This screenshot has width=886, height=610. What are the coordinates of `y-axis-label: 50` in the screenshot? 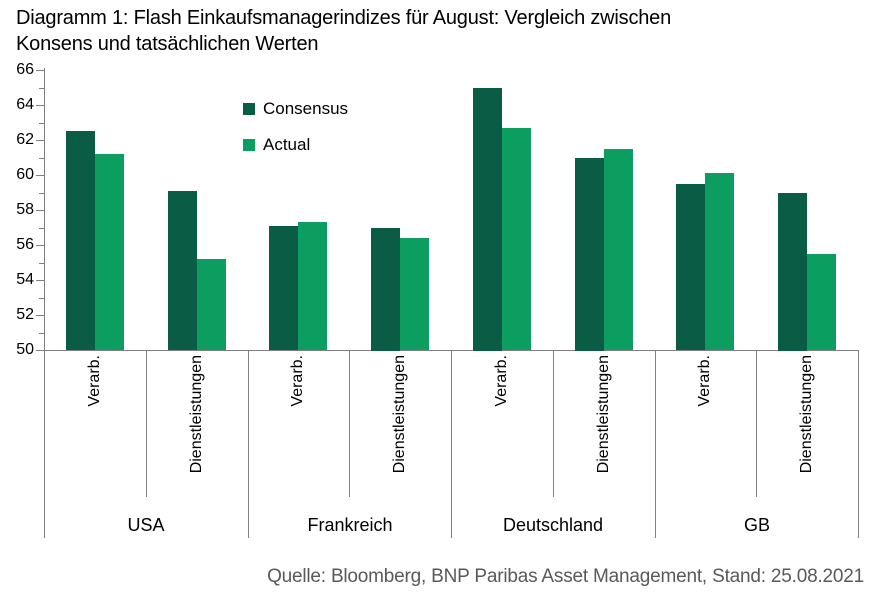 It's located at (25, 349).